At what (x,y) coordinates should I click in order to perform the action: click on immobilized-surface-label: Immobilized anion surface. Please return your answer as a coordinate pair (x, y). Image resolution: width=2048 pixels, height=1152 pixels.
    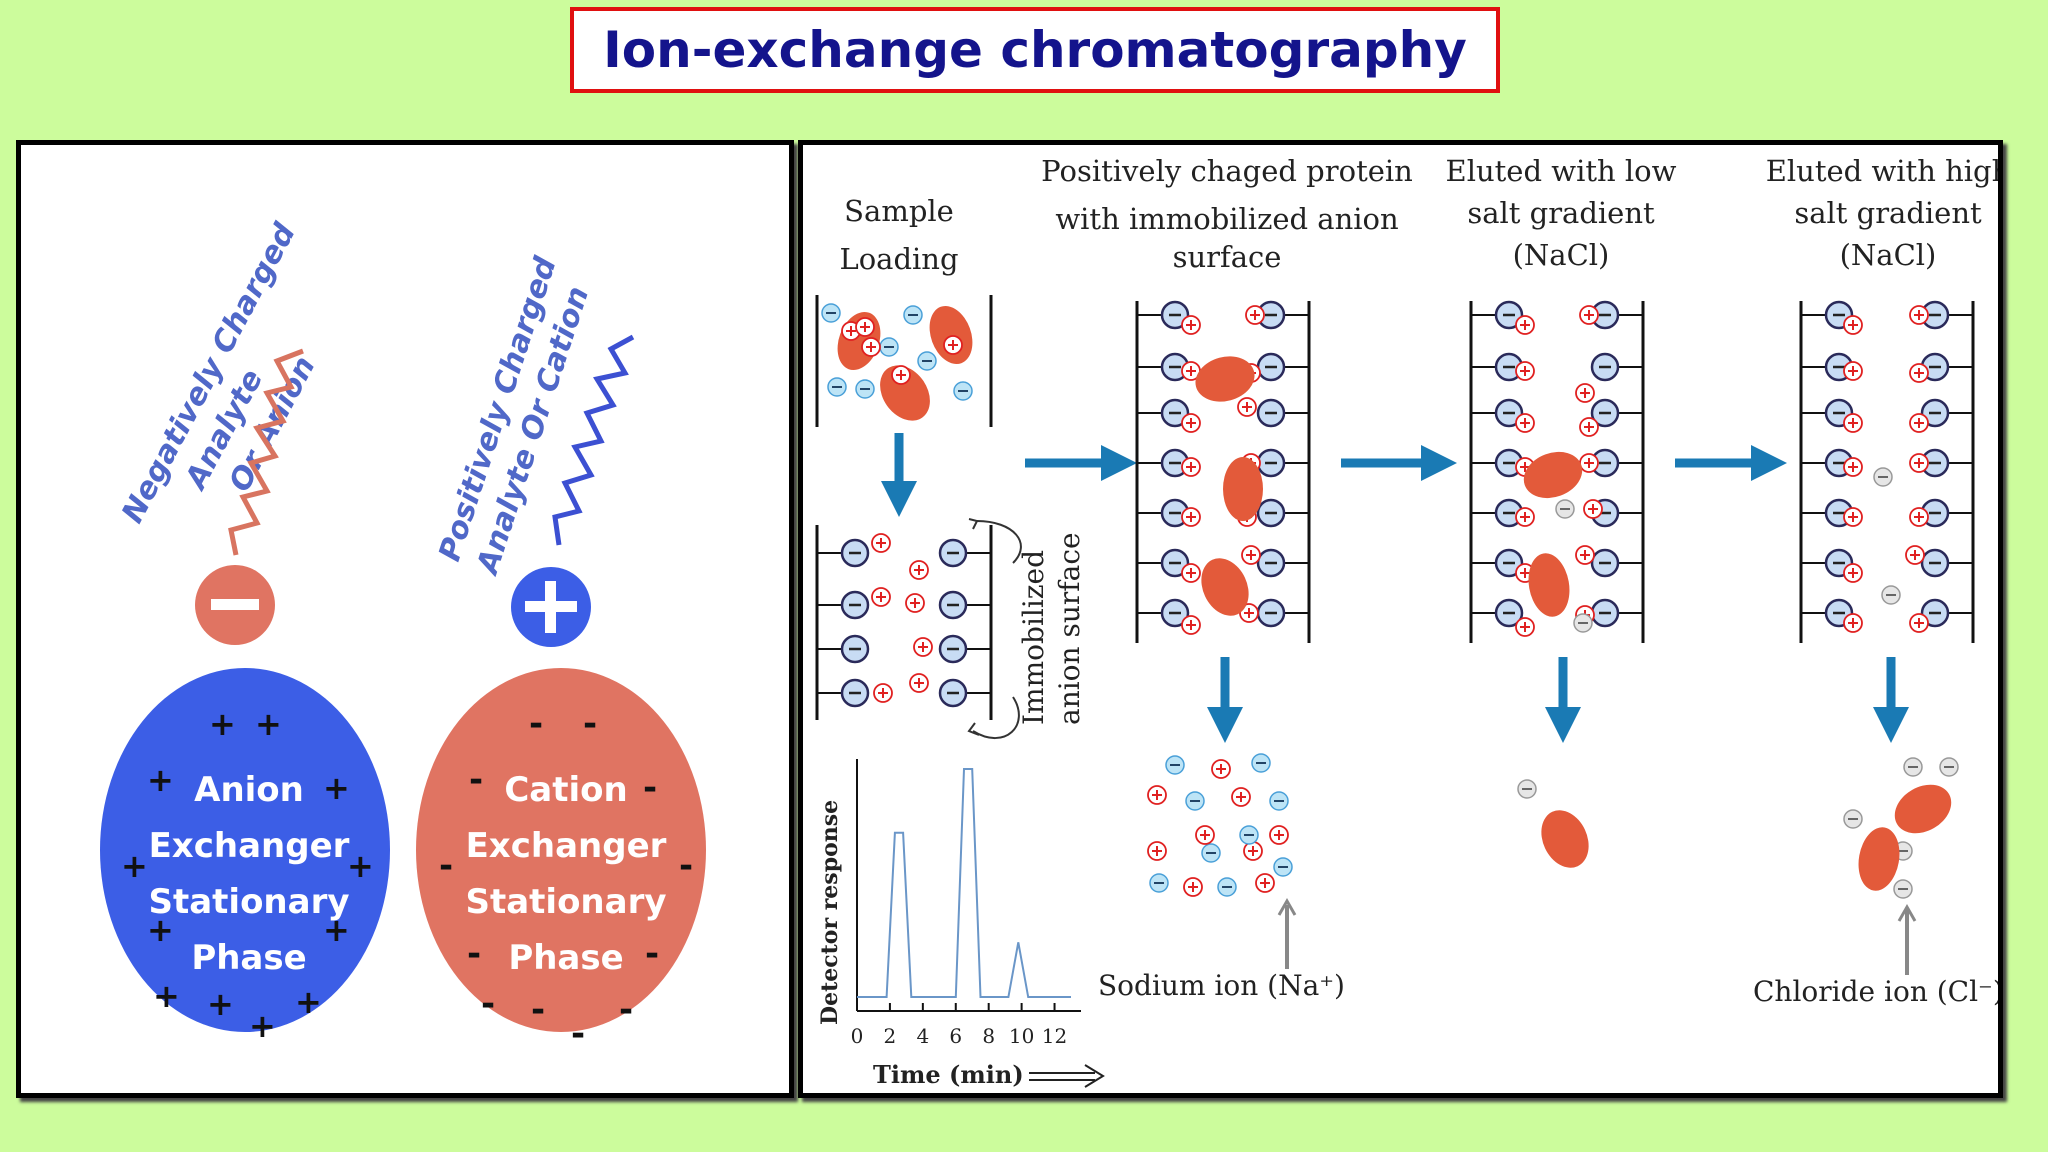
    Looking at the image, I should click on (1051, 628).